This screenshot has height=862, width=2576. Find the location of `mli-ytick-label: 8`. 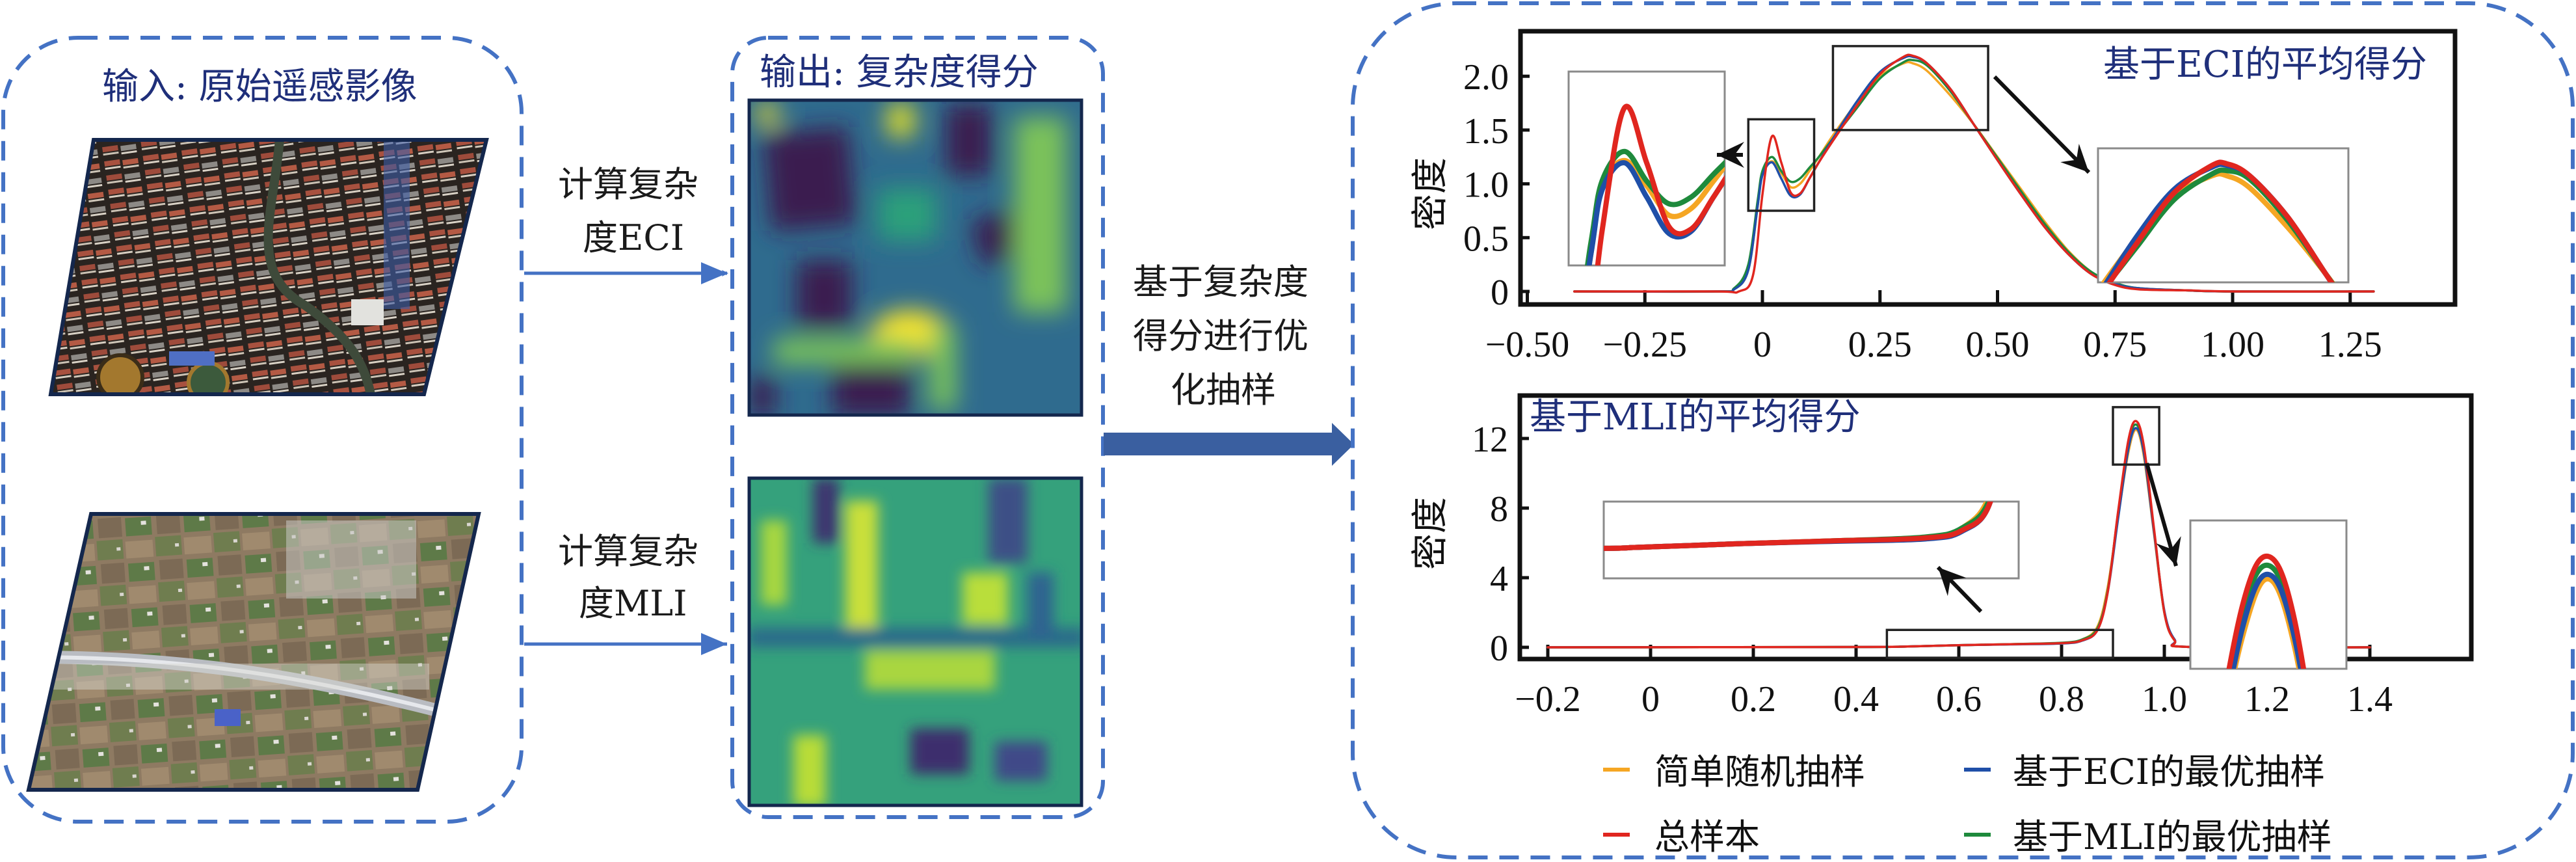

mli-ytick-label: 8 is located at coordinates (1499, 510).